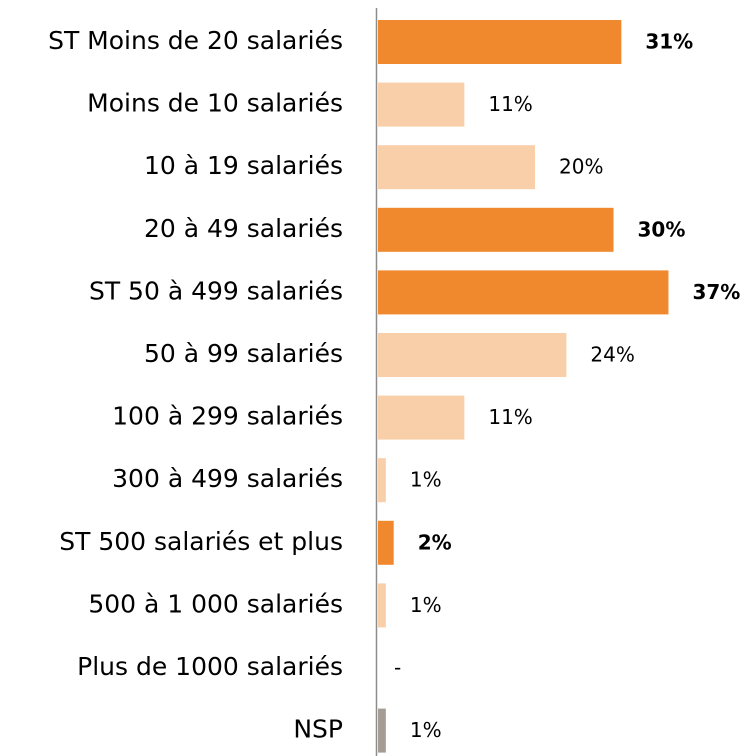 The height and width of the screenshot is (756, 742). What do you see at coordinates (210, 666) in the screenshot?
I see `category-label: Plus de 1000 salariés` at bounding box center [210, 666].